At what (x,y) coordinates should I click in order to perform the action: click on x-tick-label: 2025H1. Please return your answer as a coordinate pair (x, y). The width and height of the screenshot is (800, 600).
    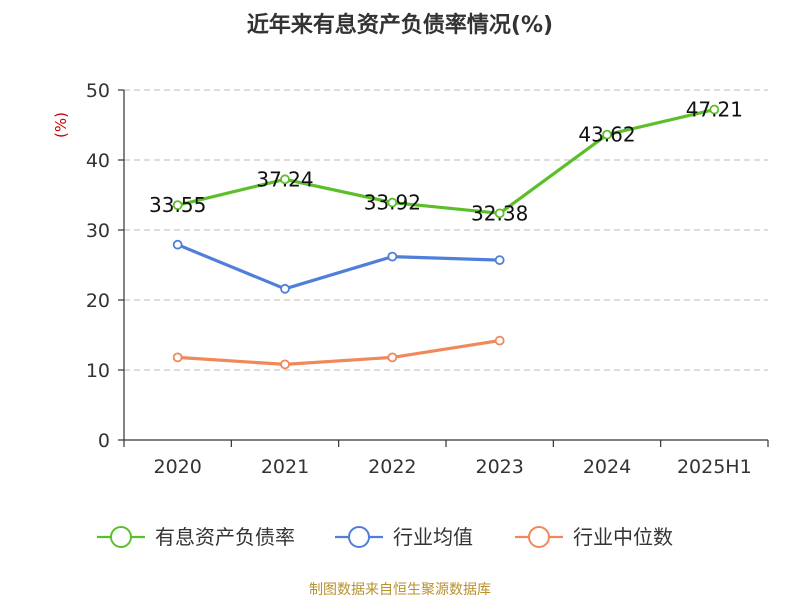
    Looking at the image, I should click on (714, 467).